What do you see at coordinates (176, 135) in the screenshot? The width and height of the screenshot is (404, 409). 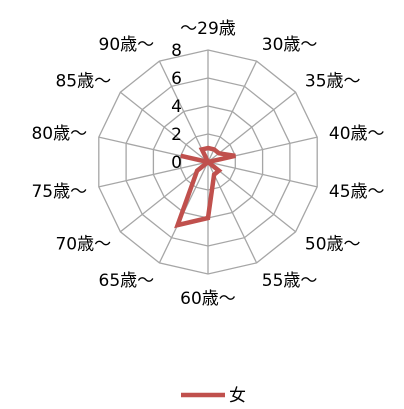 I see `tick-label: 2` at bounding box center [176, 135].